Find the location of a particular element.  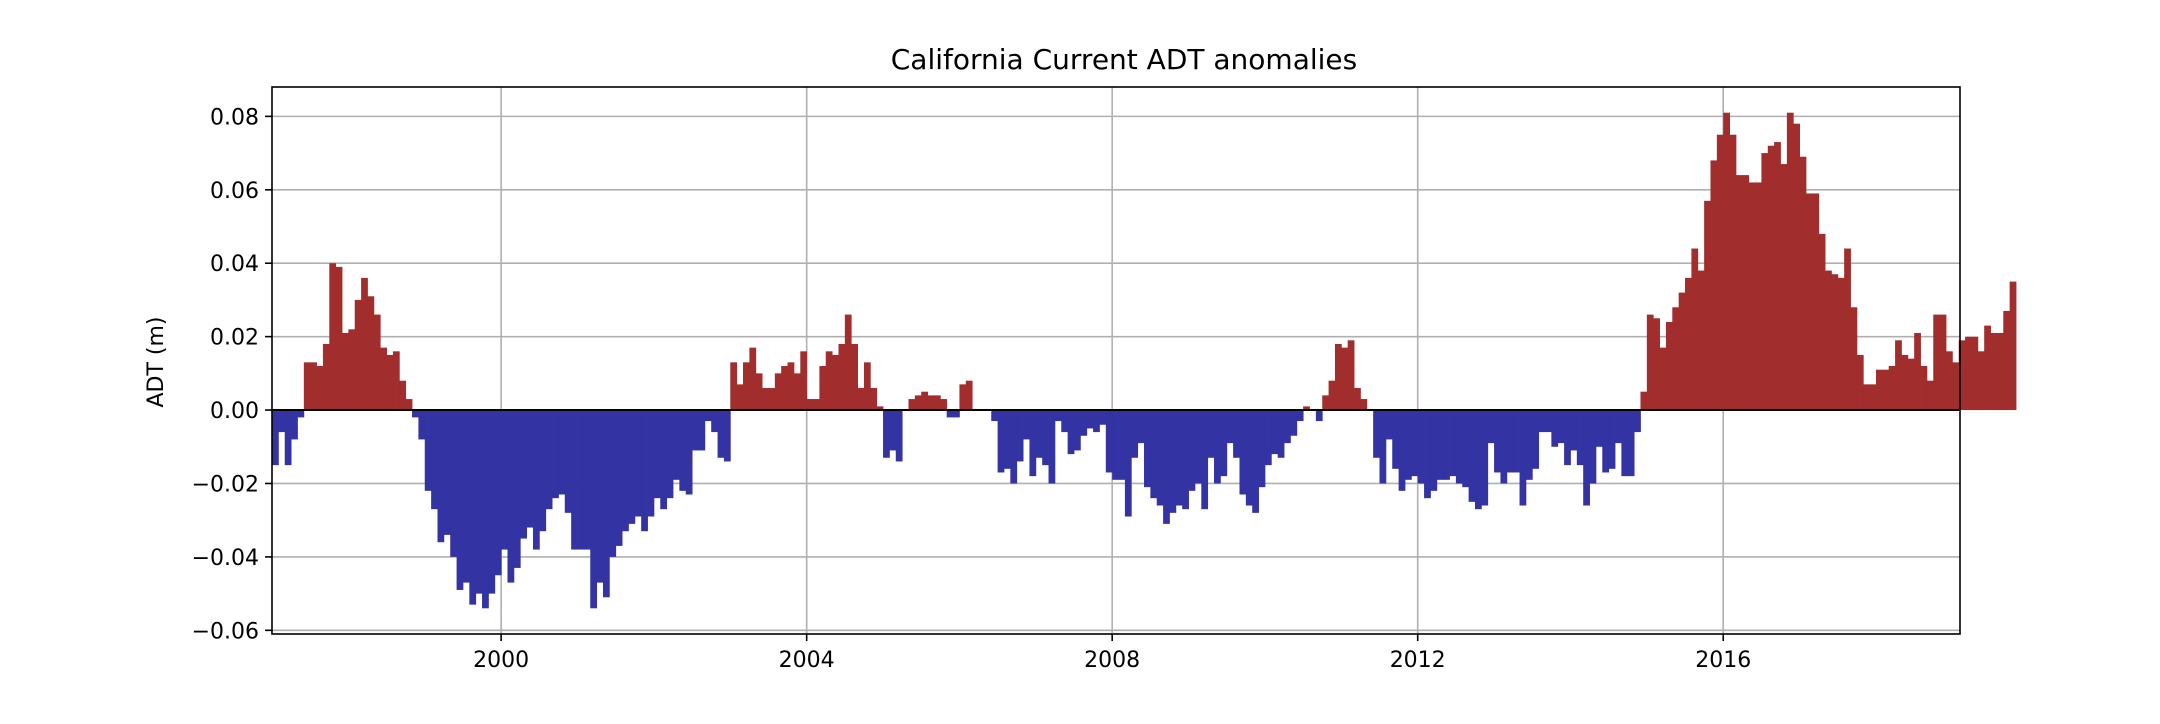

y-tick-label: 0.04 is located at coordinates (234, 264).